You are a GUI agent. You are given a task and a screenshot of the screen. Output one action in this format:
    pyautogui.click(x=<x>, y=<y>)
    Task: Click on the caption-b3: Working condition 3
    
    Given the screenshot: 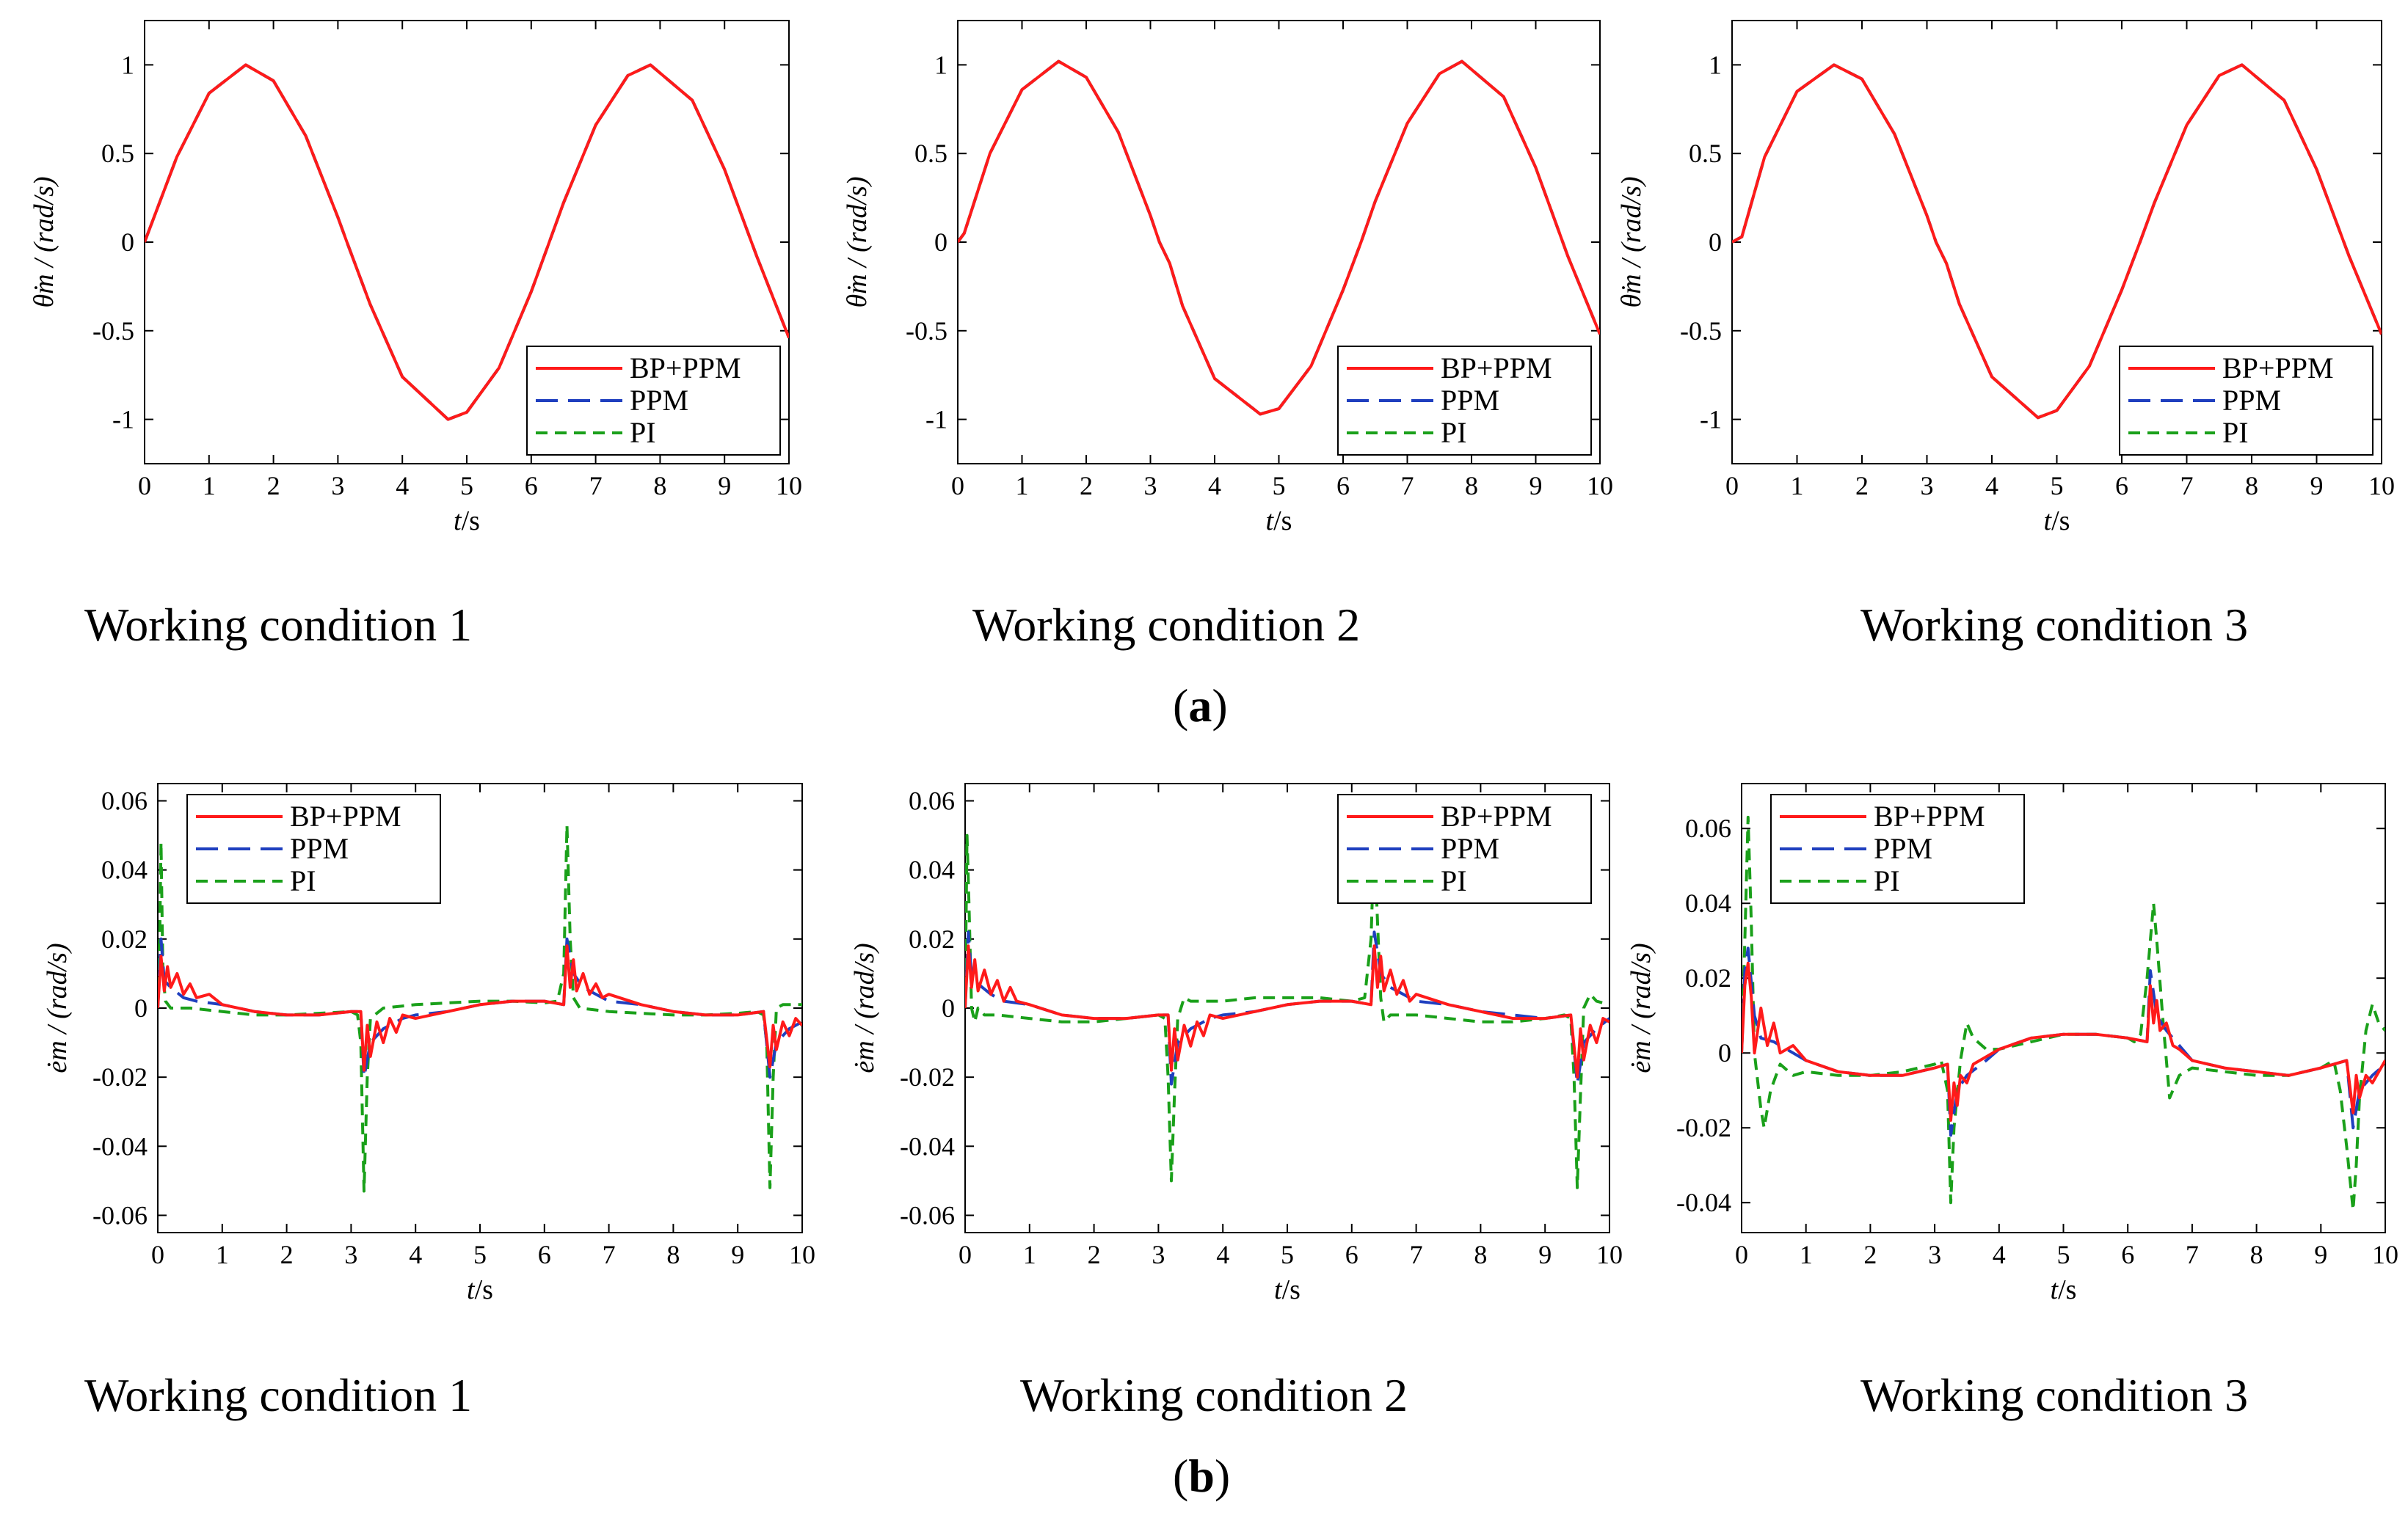 What is the action you would take?
    pyautogui.click(x=2054, y=1395)
    